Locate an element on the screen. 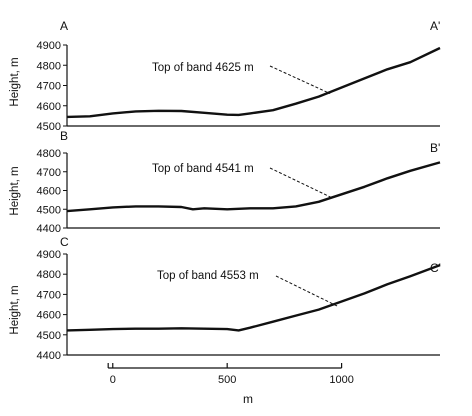 This screenshot has height=416, width=472. y-tick-label-a-4900: 4900 is located at coordinates (49, 46).